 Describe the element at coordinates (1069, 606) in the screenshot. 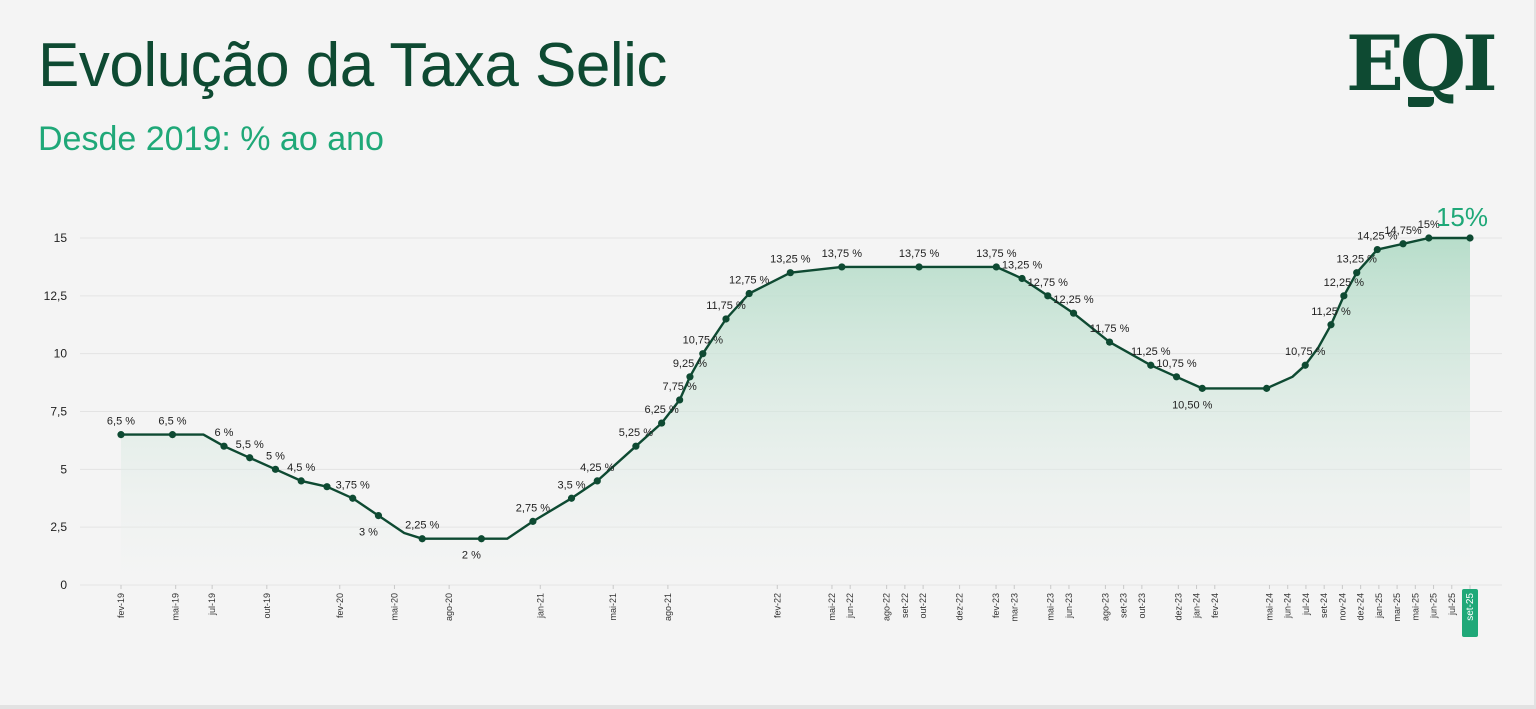

I see `x-tick-label: jun-23` at that location.